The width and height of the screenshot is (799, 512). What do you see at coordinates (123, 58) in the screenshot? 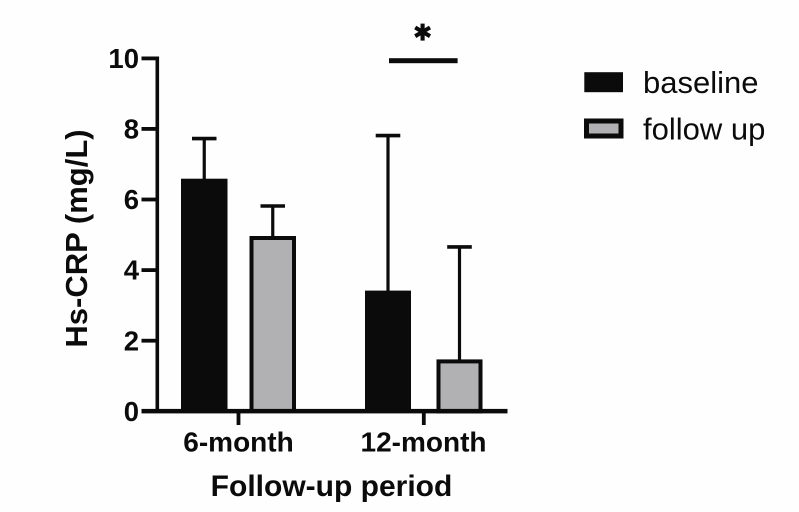
I see `svg-text: 10` at bounding box center [123, 58].